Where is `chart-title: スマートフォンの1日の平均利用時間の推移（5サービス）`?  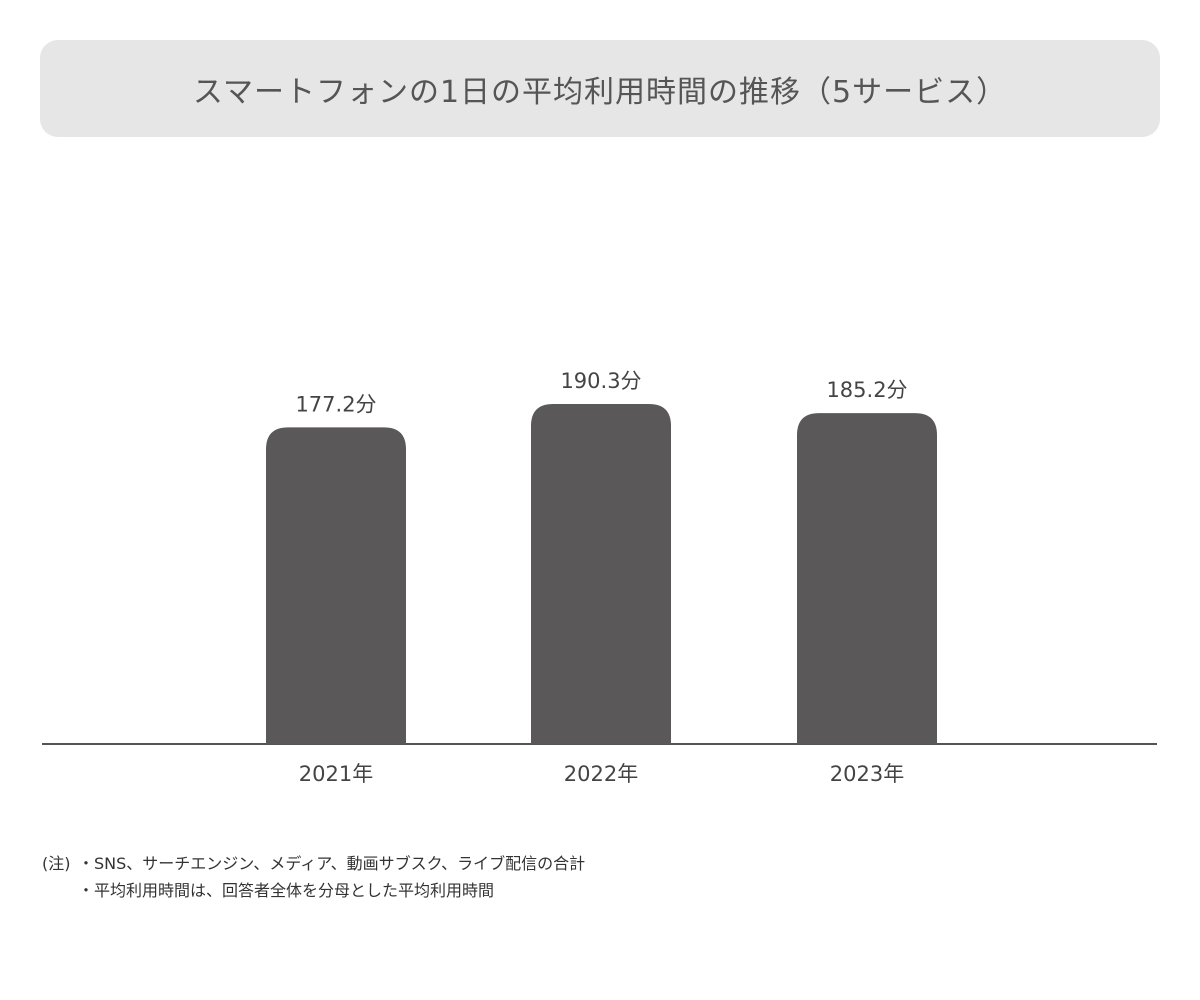 chart-title: スマートフォンの1日の平均利用時間の推移（5サービス） is located at coordinates (600, 92).